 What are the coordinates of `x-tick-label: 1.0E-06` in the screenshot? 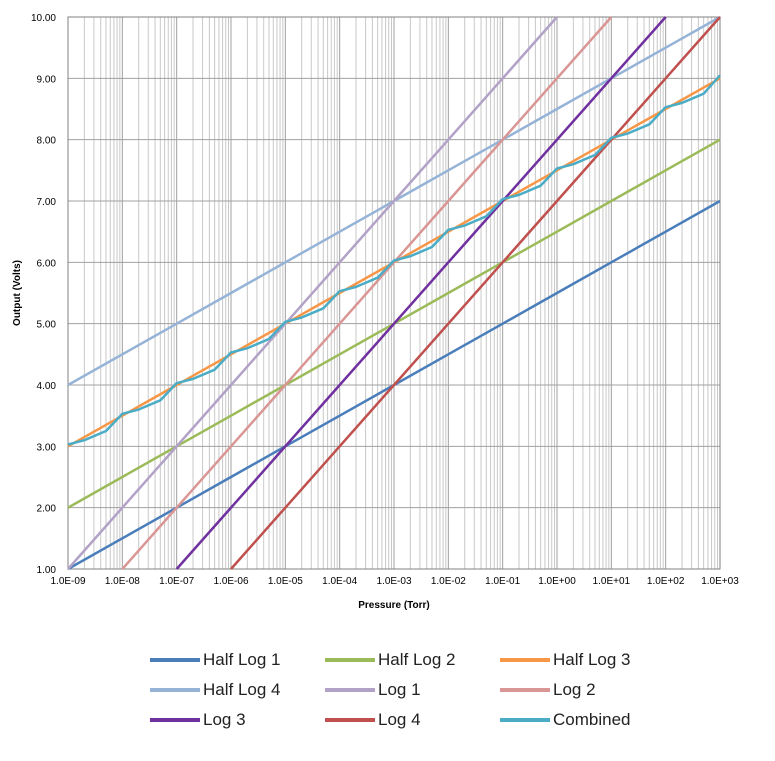 It's located at (230, 581).